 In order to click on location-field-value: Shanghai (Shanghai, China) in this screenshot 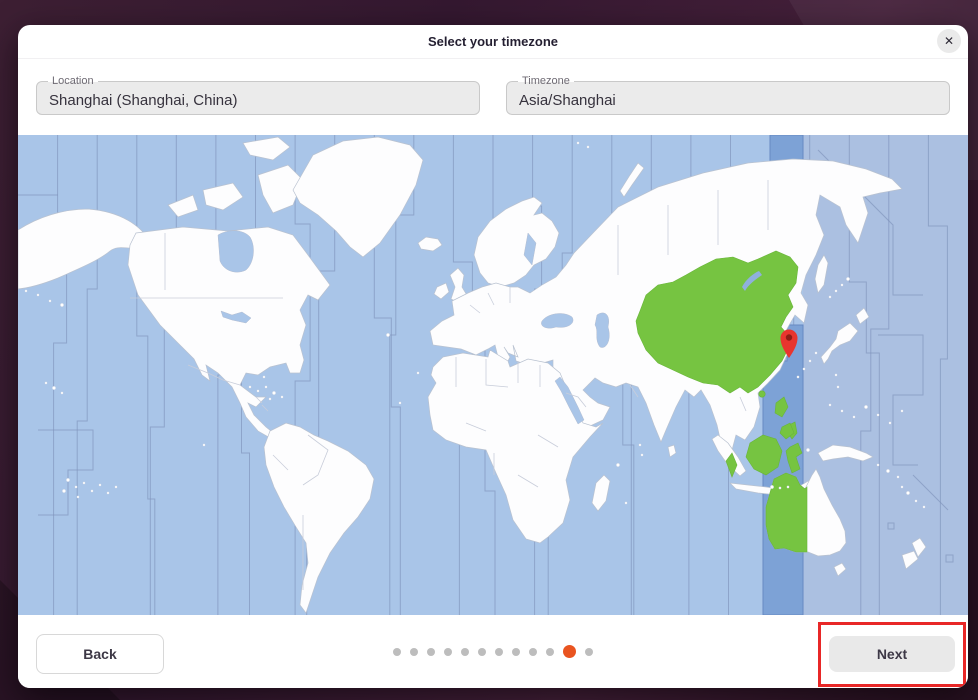, I will do `click(143, 100)`.